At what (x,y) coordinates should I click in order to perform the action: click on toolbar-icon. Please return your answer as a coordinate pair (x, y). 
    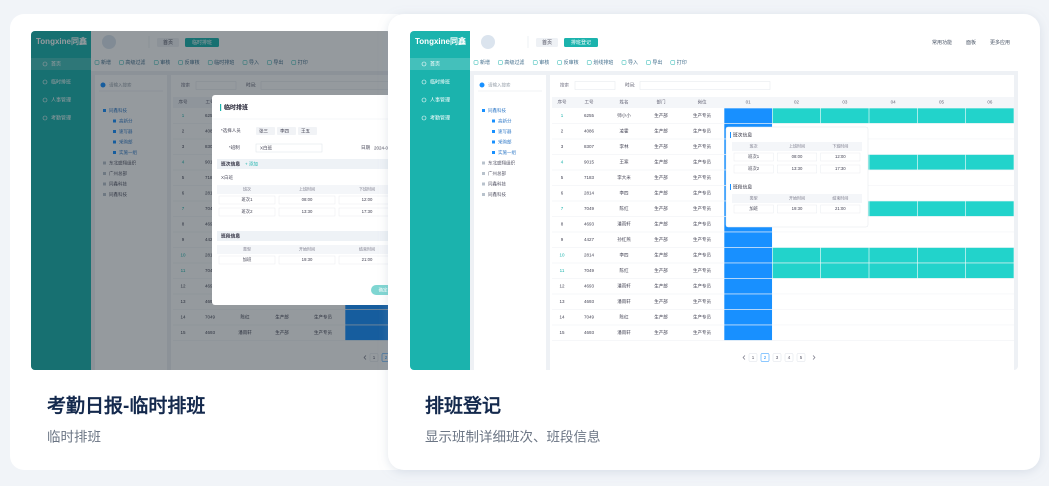
    Looking at the image, I should click on (624, 62).